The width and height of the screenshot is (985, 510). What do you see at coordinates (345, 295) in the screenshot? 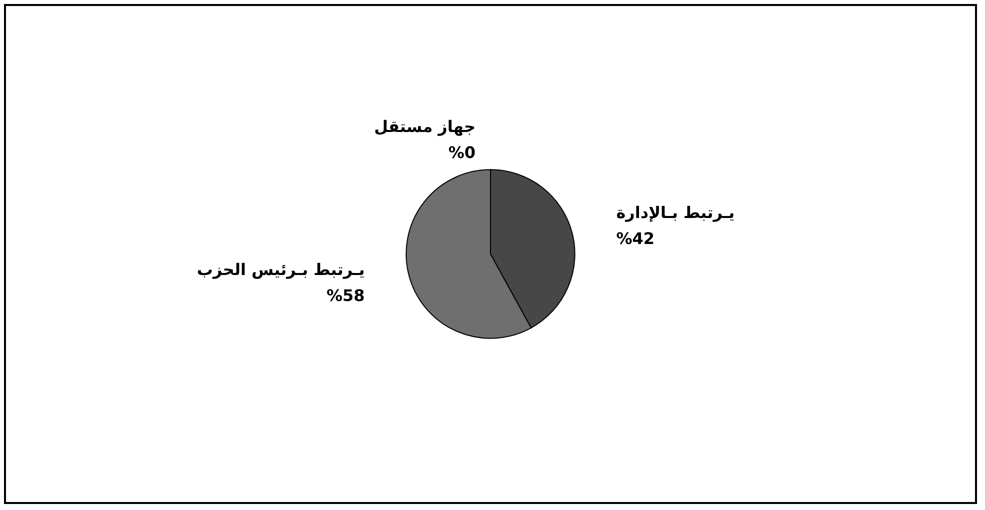
I see `data-label: %58` at bounding box center [345, 295].